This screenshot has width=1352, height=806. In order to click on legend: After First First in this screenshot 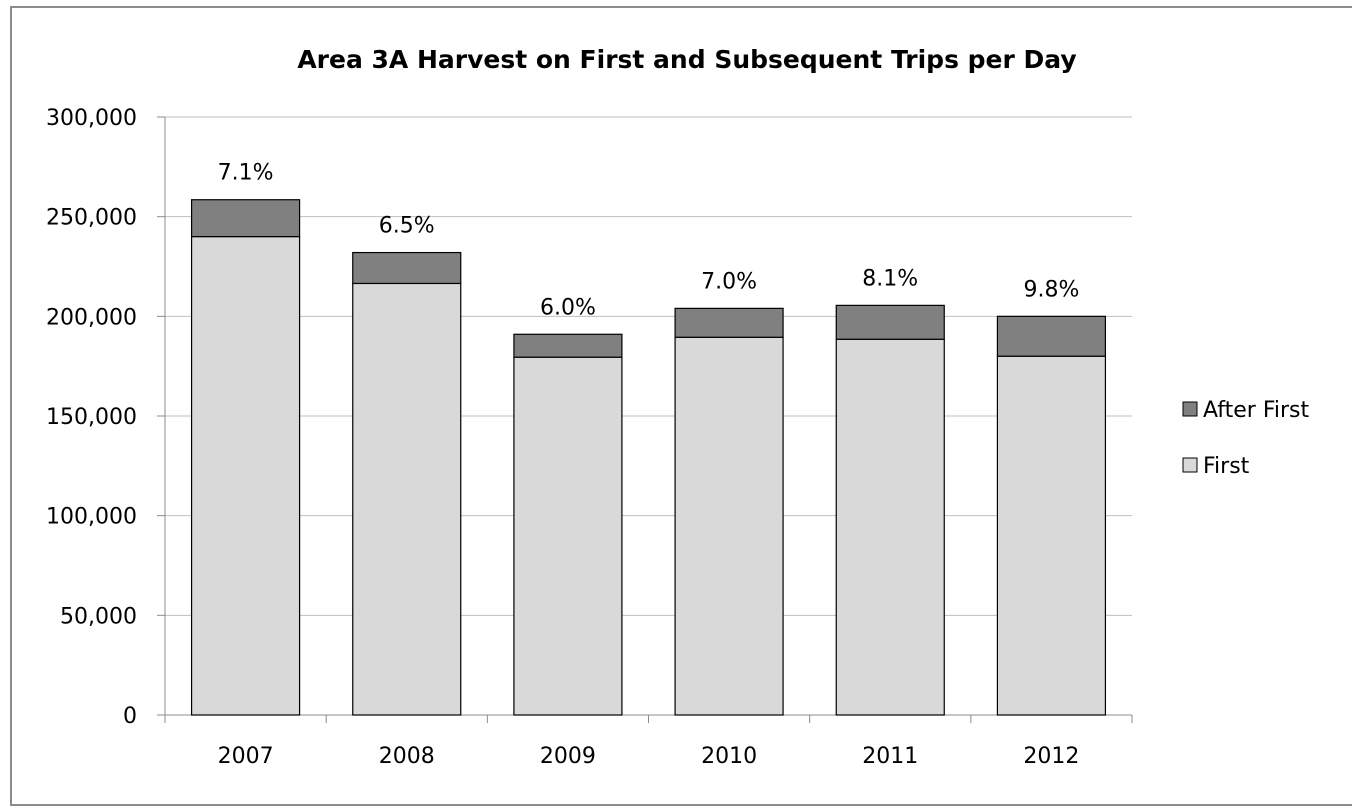, I will do `click(1245, 438)`.